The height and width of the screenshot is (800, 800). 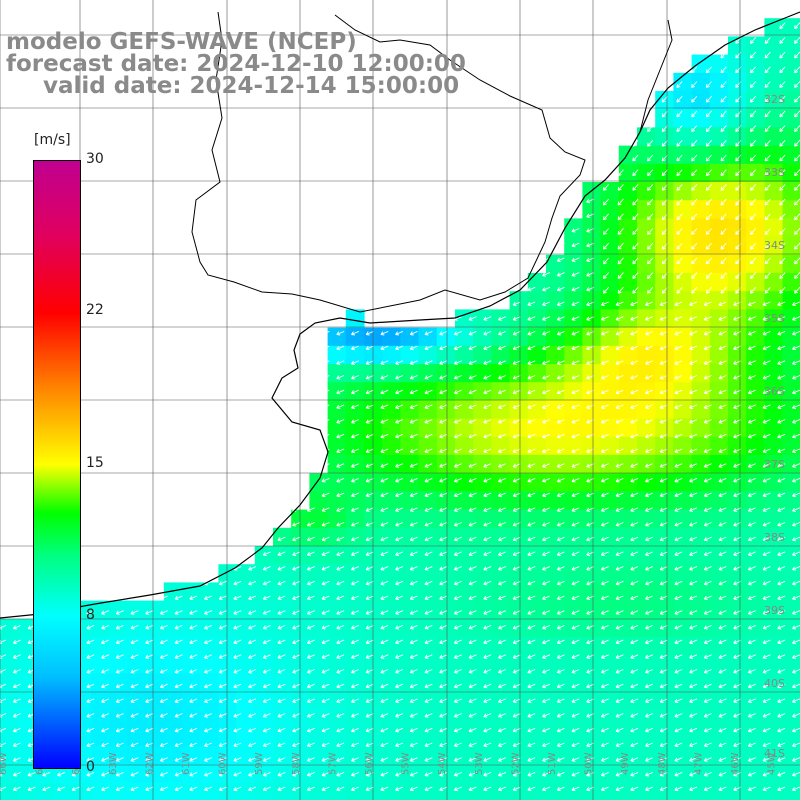 I want to click on lon-label: 53W, so click(x=479, y=763).